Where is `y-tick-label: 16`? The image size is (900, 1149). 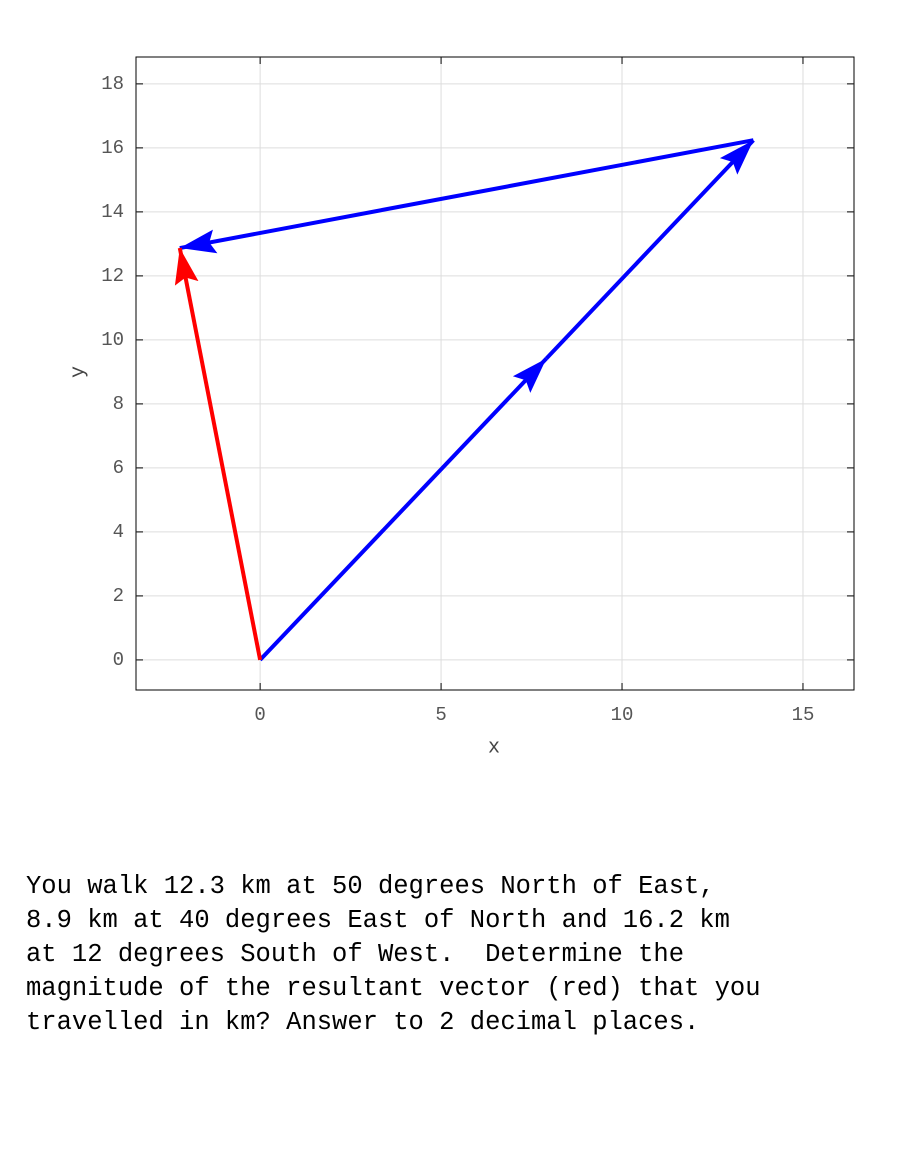
y-tick-label: 16 is located at coordinates (112, 148).